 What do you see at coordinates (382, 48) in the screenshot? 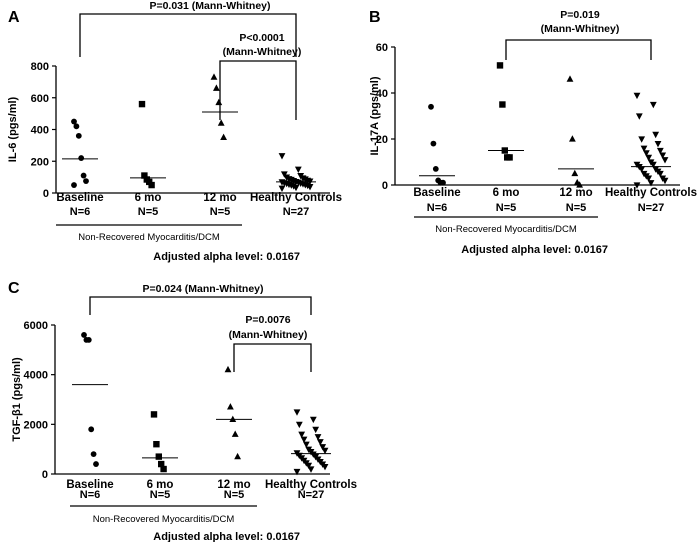
I see `y-tick-label: 60` at bounding box center [382, 48].